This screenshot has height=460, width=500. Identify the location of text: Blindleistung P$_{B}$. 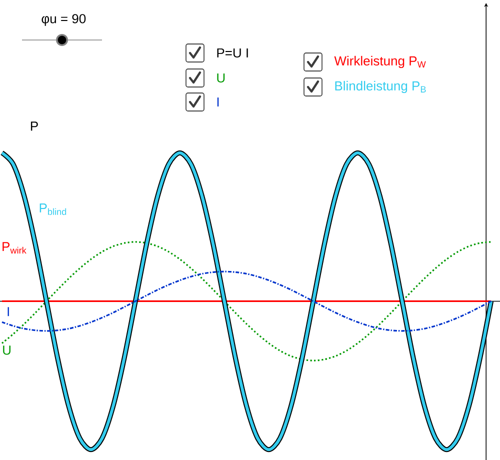
(380, 87).